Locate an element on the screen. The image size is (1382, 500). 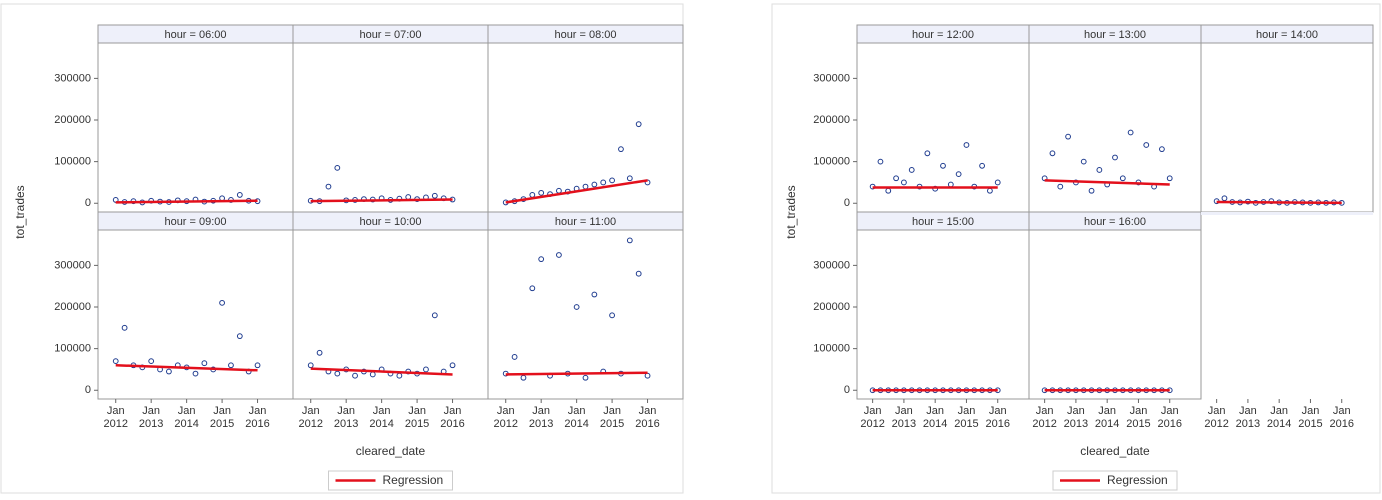
panel-title: hour = 16:00 is located at coordinates (1115, 222).